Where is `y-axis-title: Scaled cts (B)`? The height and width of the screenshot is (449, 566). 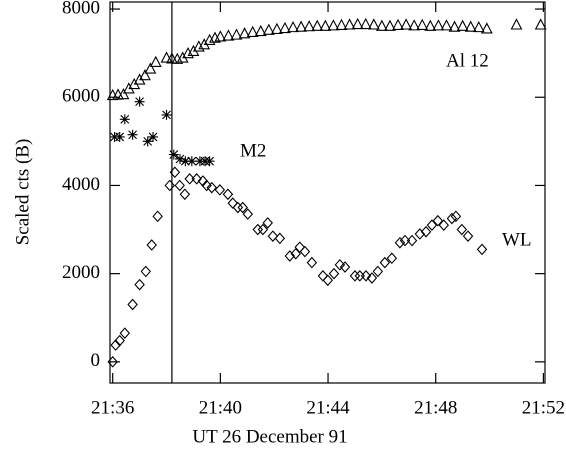 y-axis-title: Scaled cts (B) is located at coordinates (22, 192).